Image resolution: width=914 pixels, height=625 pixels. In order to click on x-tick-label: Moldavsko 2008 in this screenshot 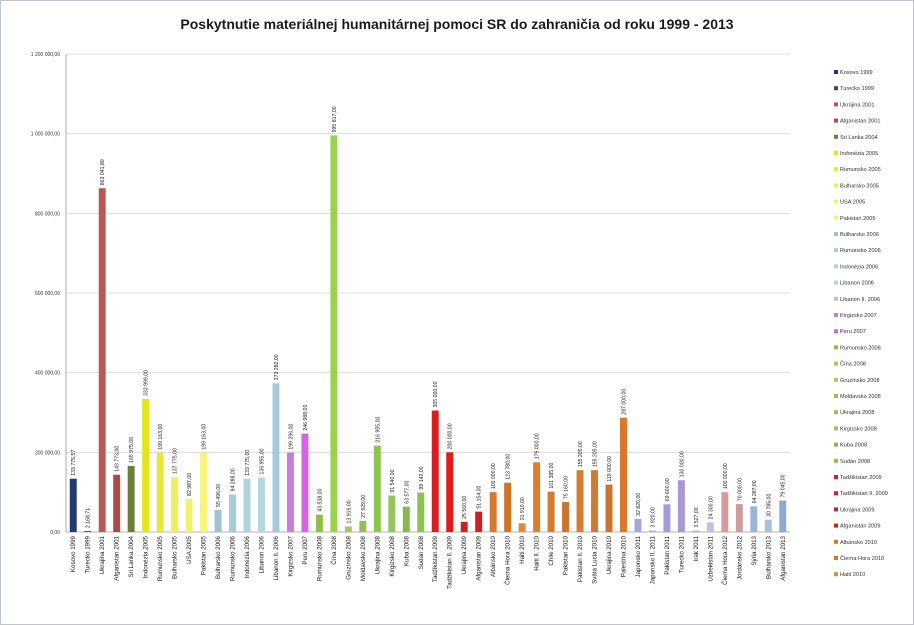, I will do `click(363, 558)`.